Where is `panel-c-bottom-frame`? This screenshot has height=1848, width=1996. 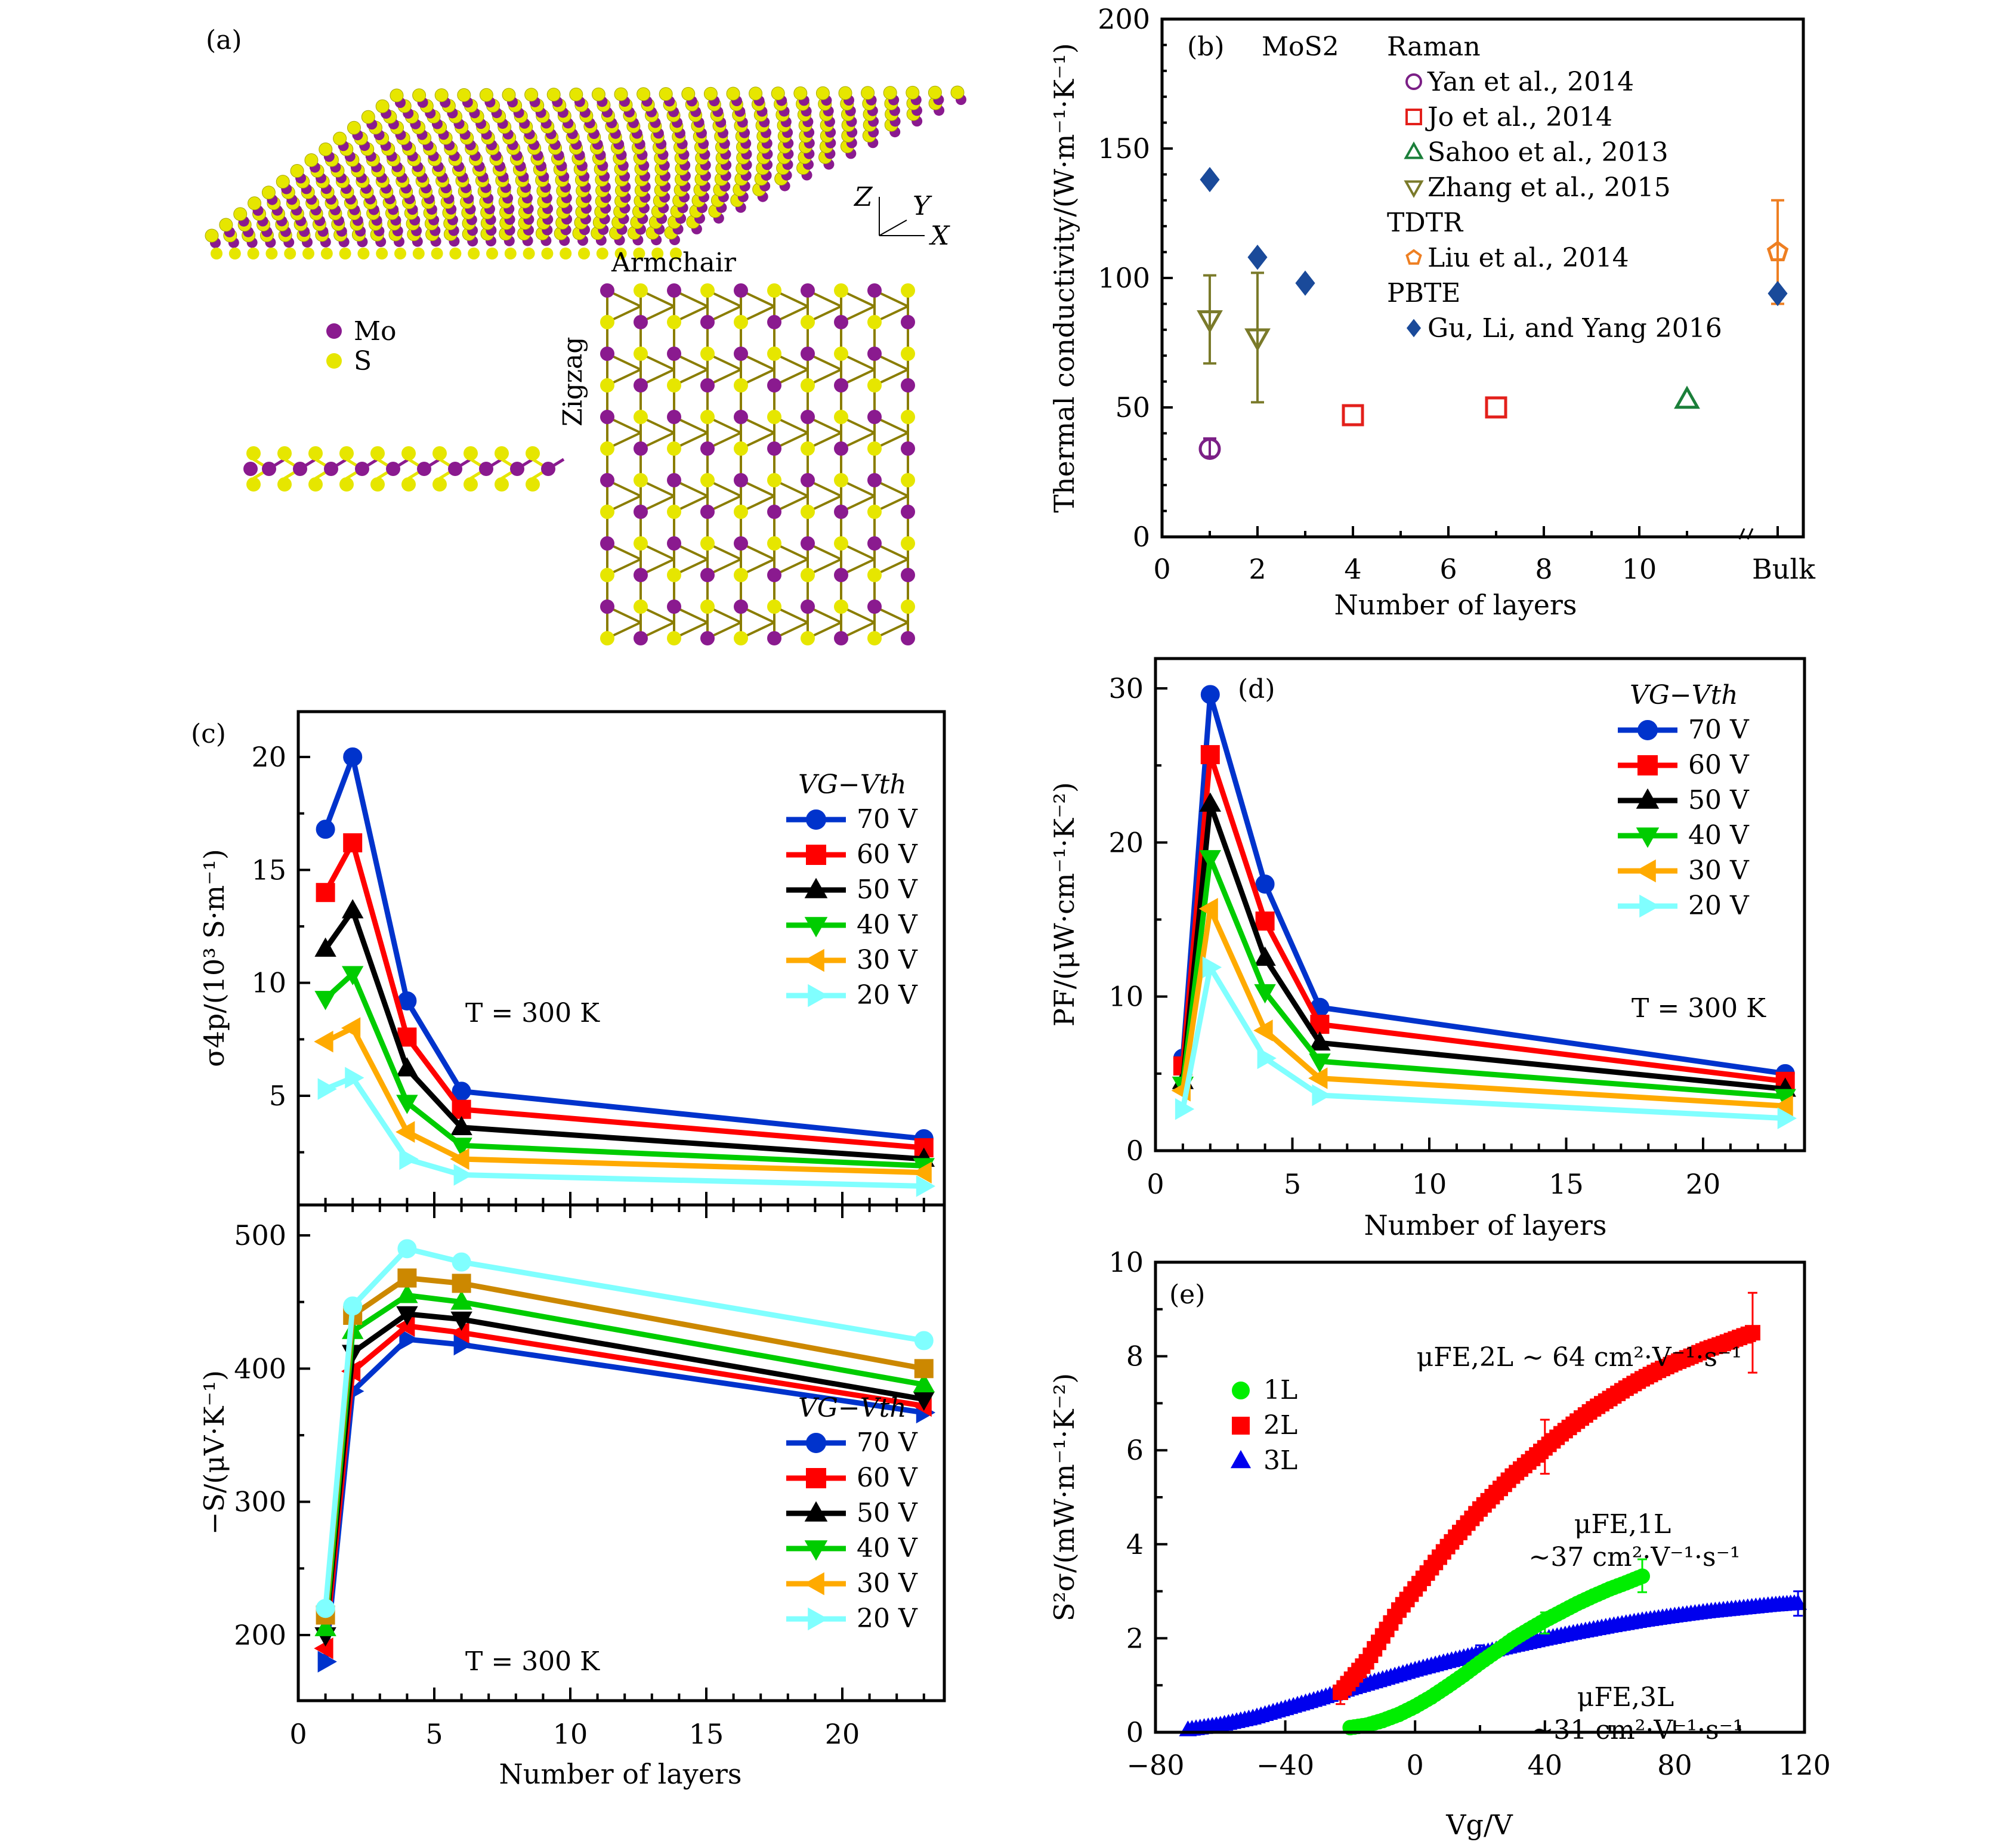
panel-c-bottom-frame is located at coordinates (621, 1452).